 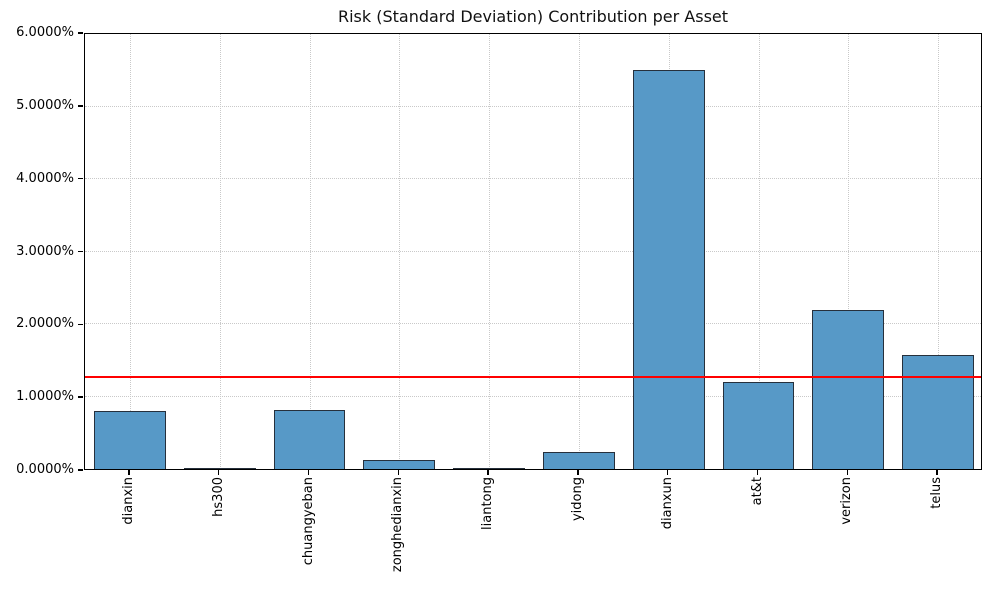 I want to click on x-tick-label-telus: telus, so click(x=937, y=493).